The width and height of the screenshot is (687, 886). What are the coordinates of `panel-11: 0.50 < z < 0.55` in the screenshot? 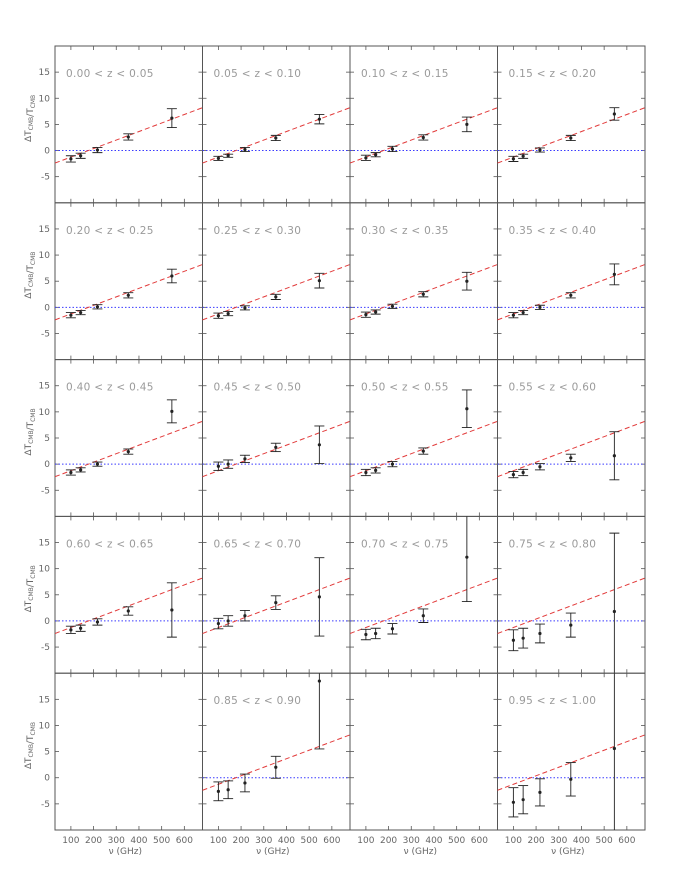 It's located at (423, 438).